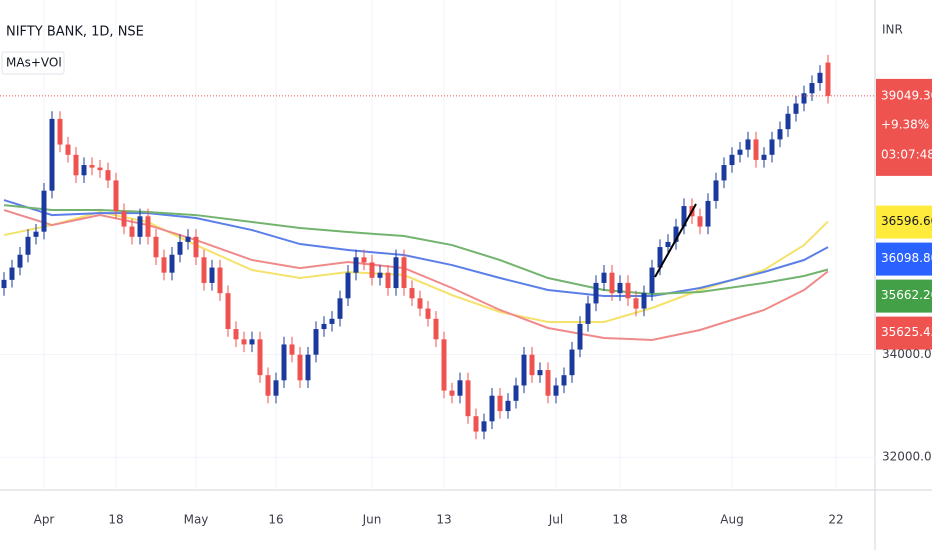  What do you see at coordinates (907, 457) in the screenshot?
I see `y-tick-label: 32000.00` at bounding box center [907, 457].